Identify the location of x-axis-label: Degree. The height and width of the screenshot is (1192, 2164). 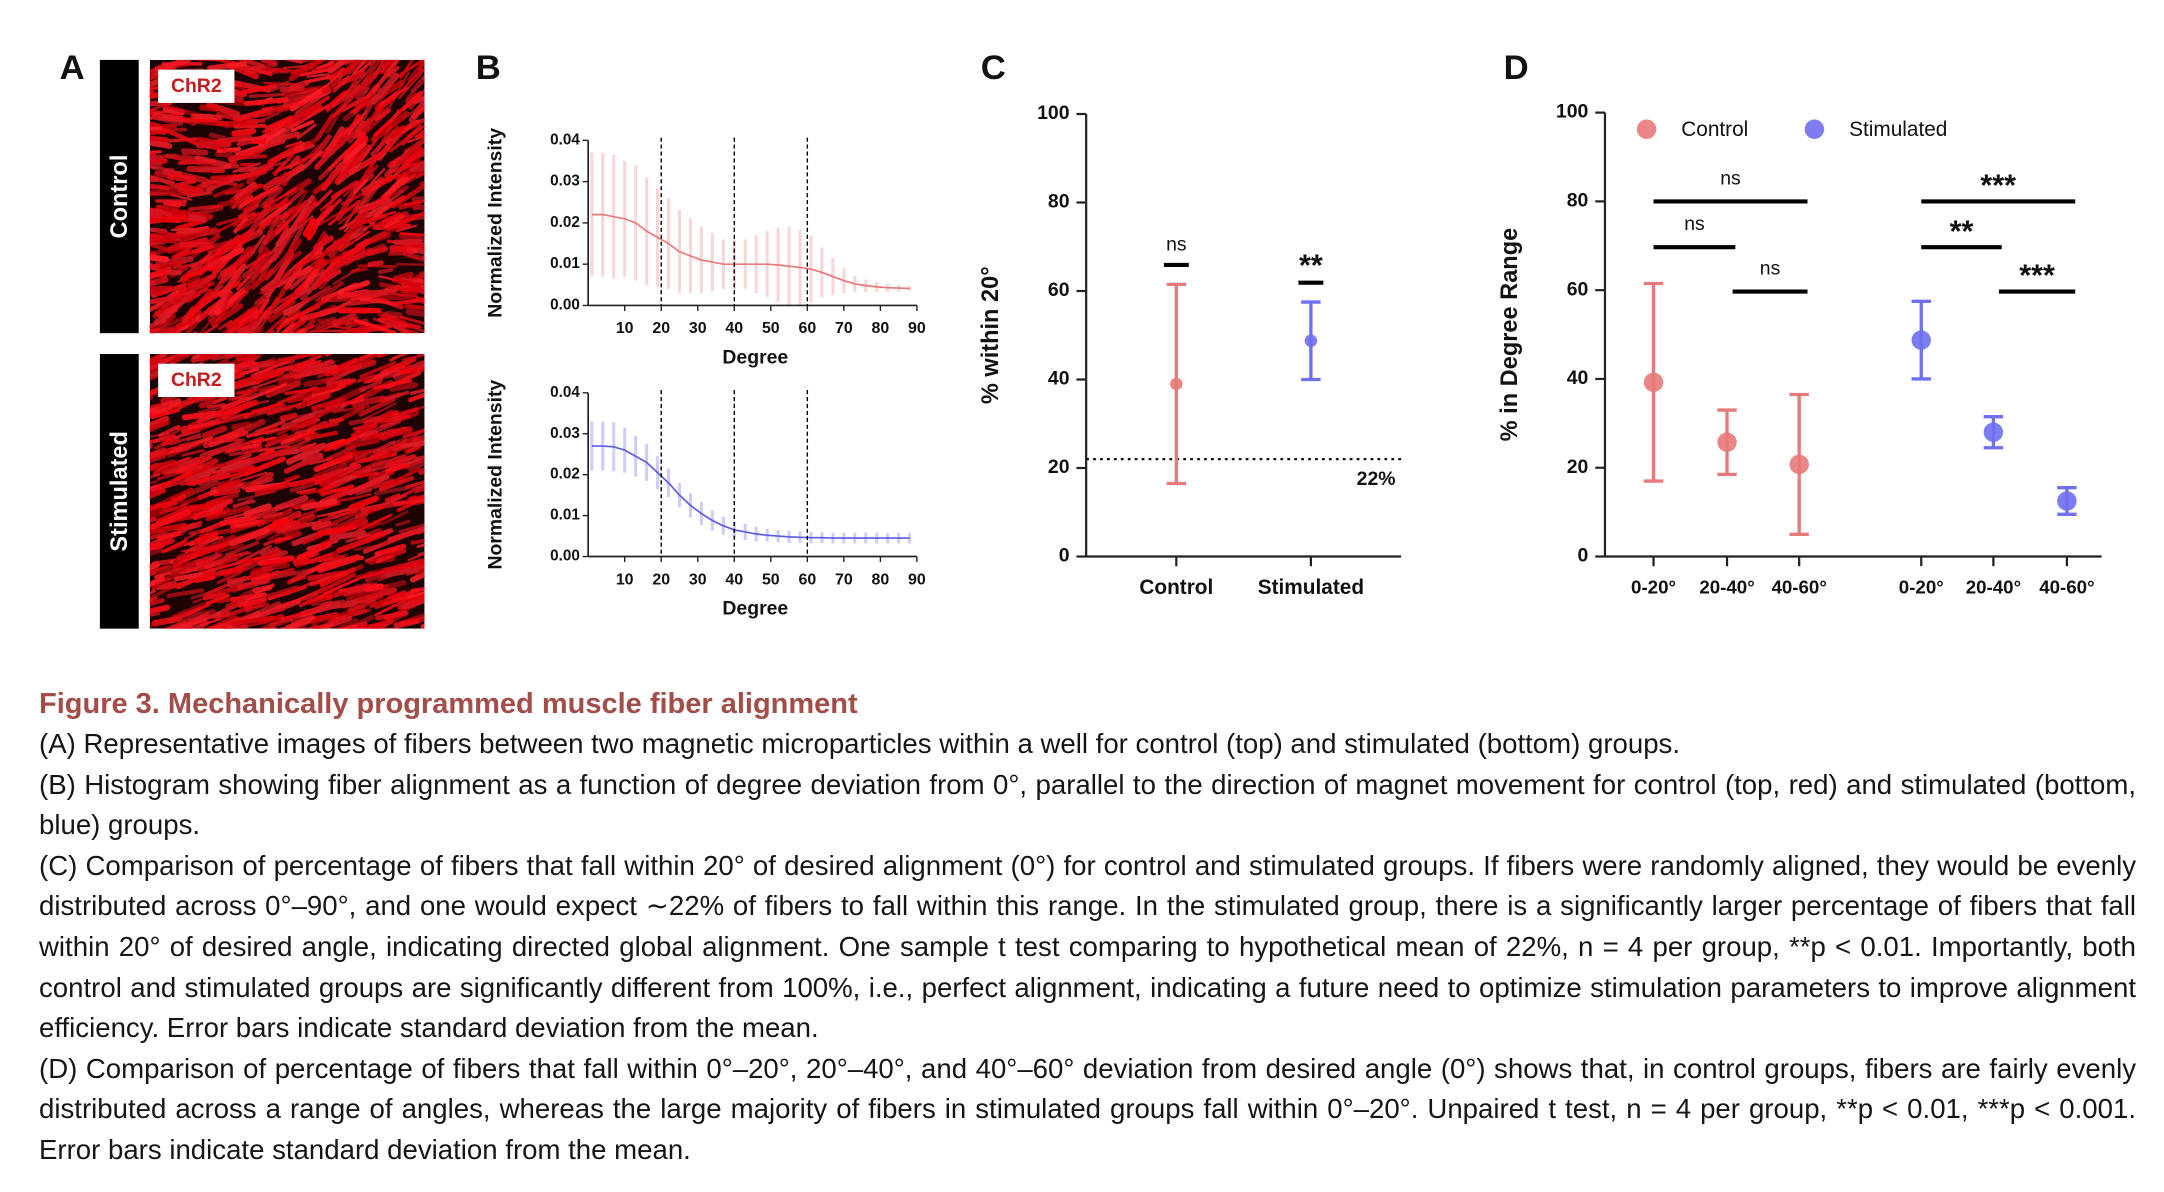
(755, 608).